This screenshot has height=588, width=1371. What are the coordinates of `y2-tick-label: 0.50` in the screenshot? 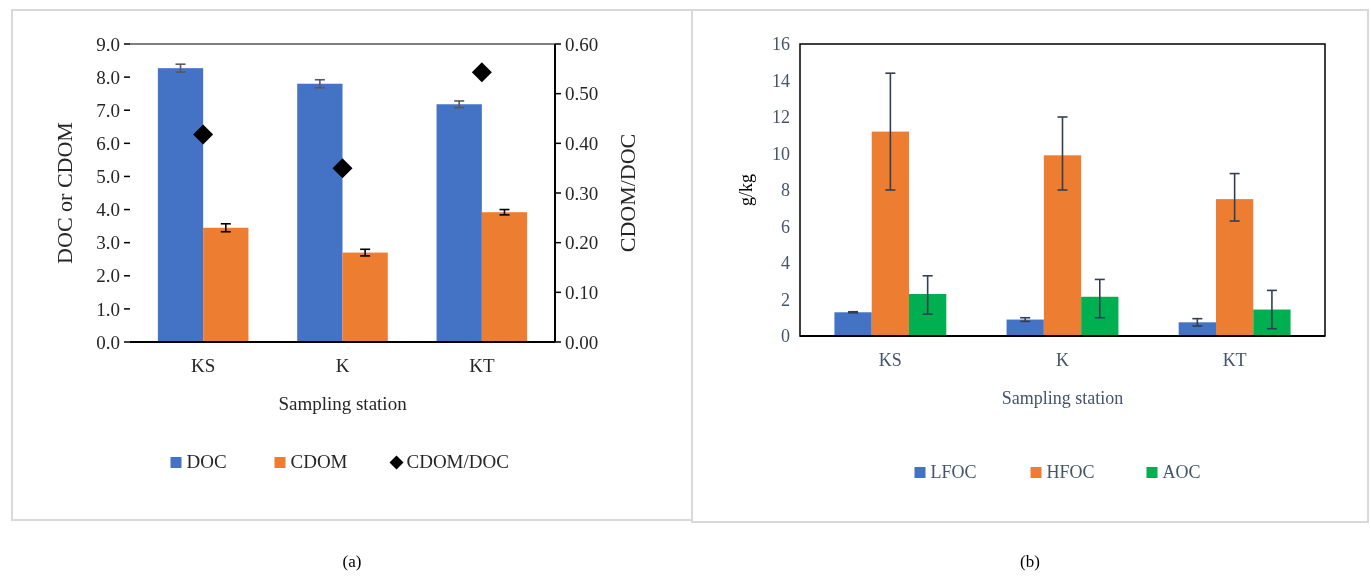 It's located at (582, 94).